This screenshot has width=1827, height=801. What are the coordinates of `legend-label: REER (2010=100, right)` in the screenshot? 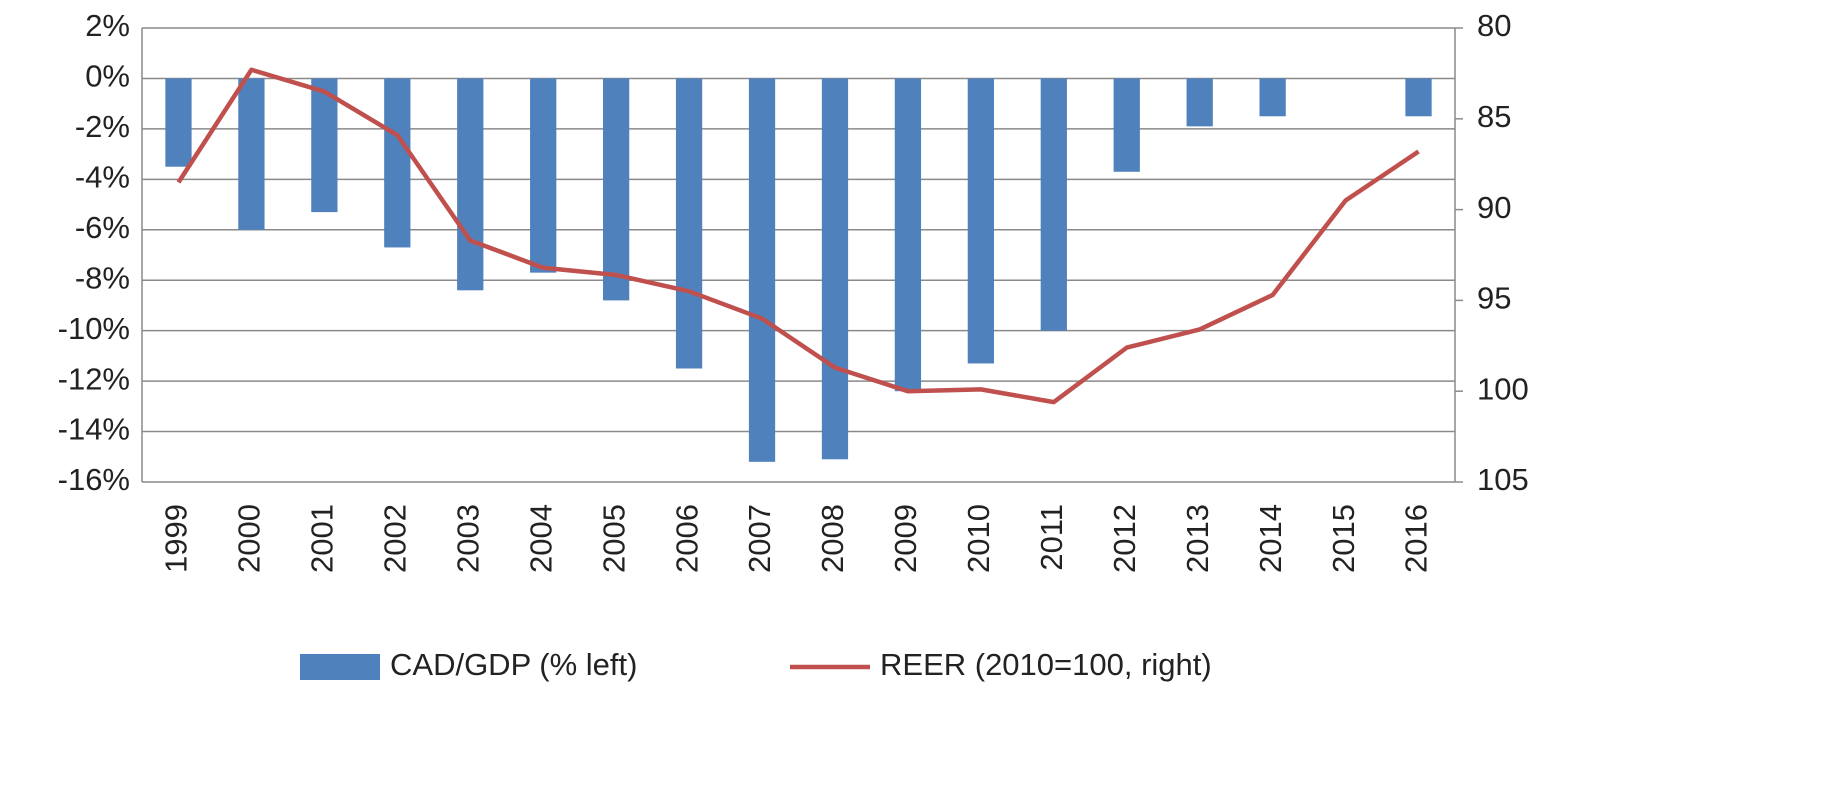 It's located at (1046, 664).